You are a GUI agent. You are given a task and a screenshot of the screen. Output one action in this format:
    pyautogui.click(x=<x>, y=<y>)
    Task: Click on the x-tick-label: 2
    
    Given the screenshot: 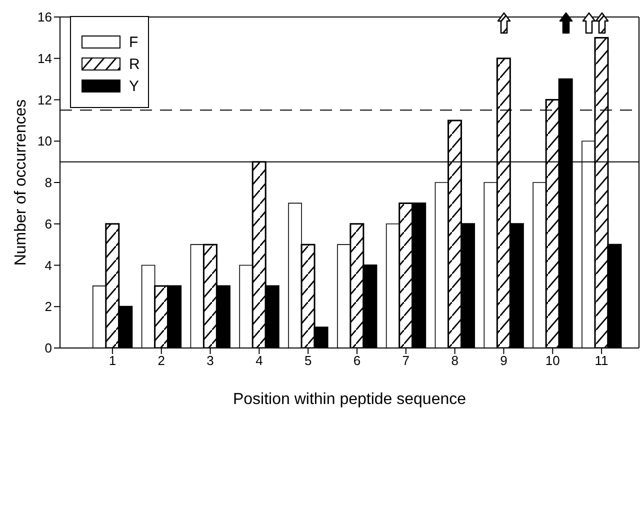 What is the action you would take?
    pyautogui.click(x=161, y=360)
    